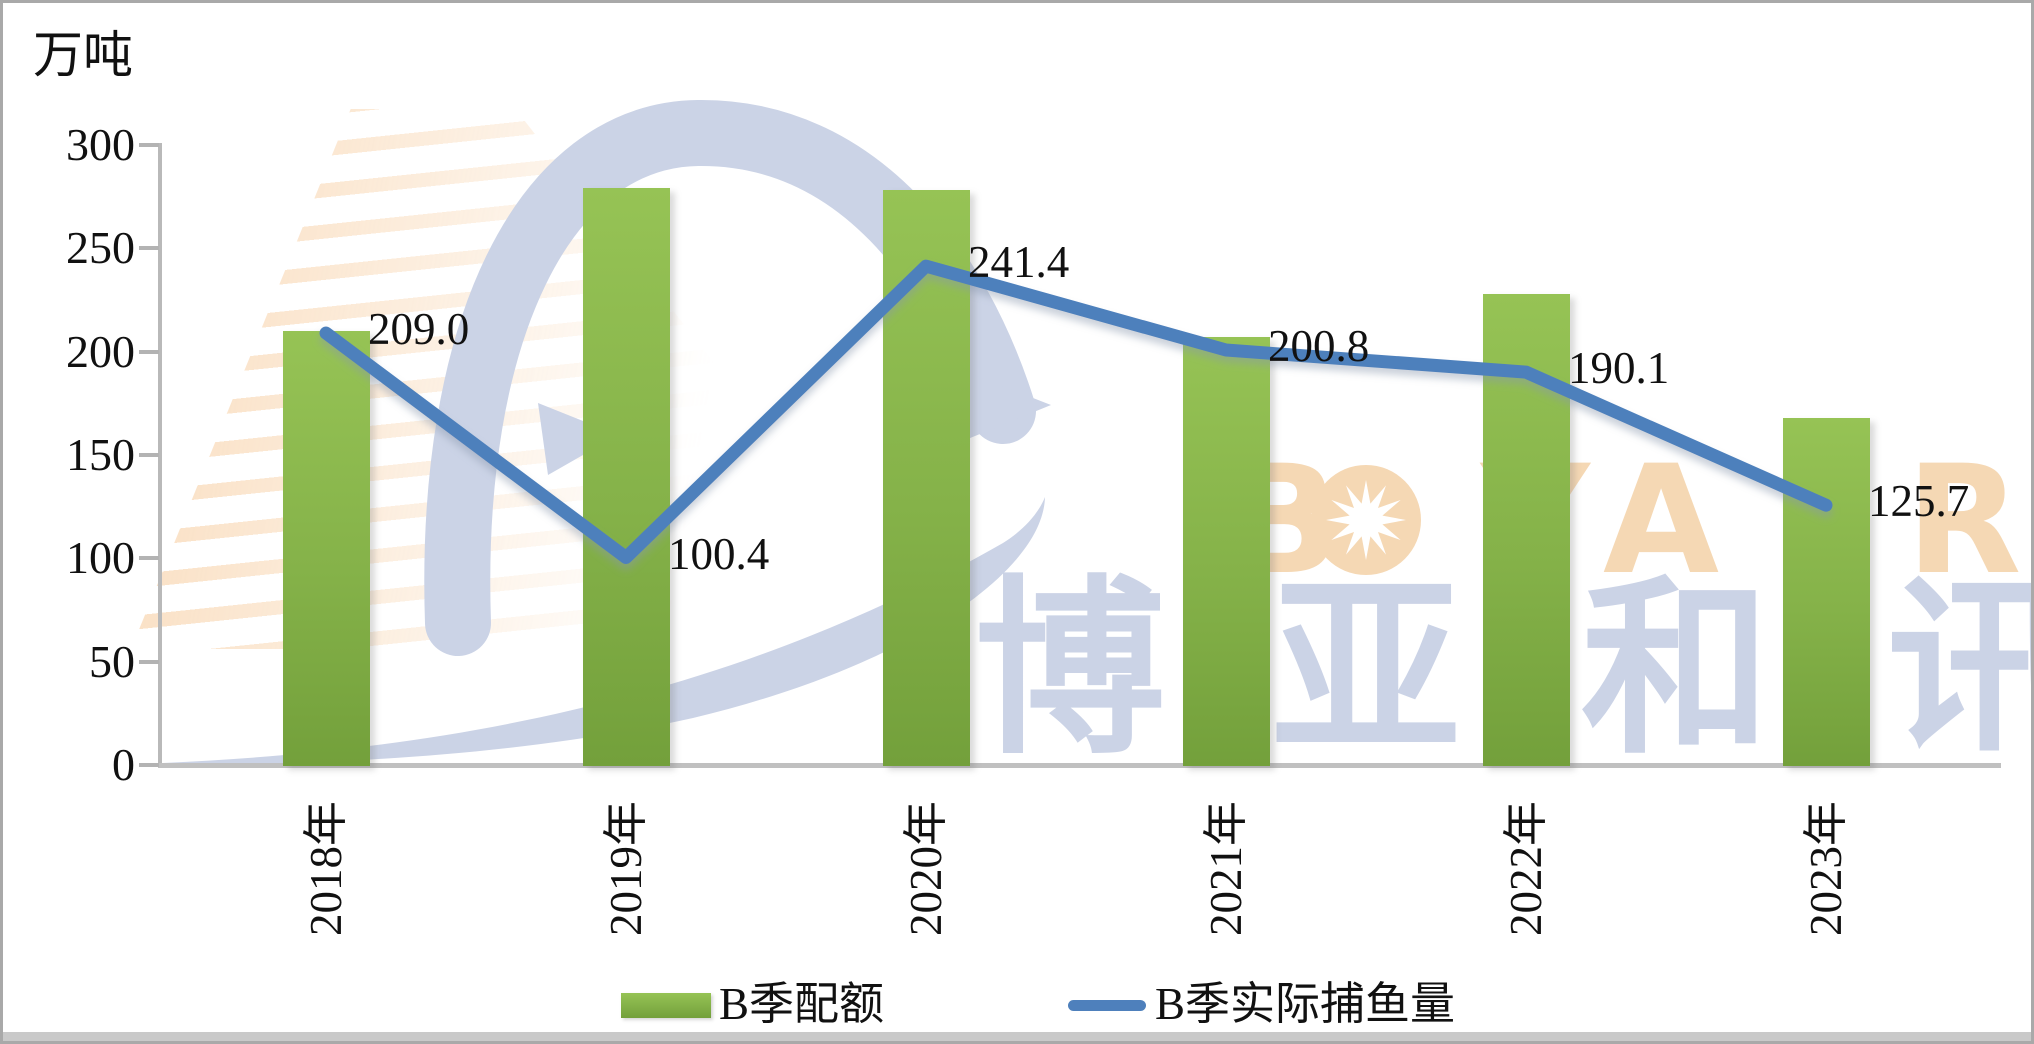  Describe the element at coordinates (1826, 868) in the screenshot. I see `x-label-2023年: 2023年` at that location.